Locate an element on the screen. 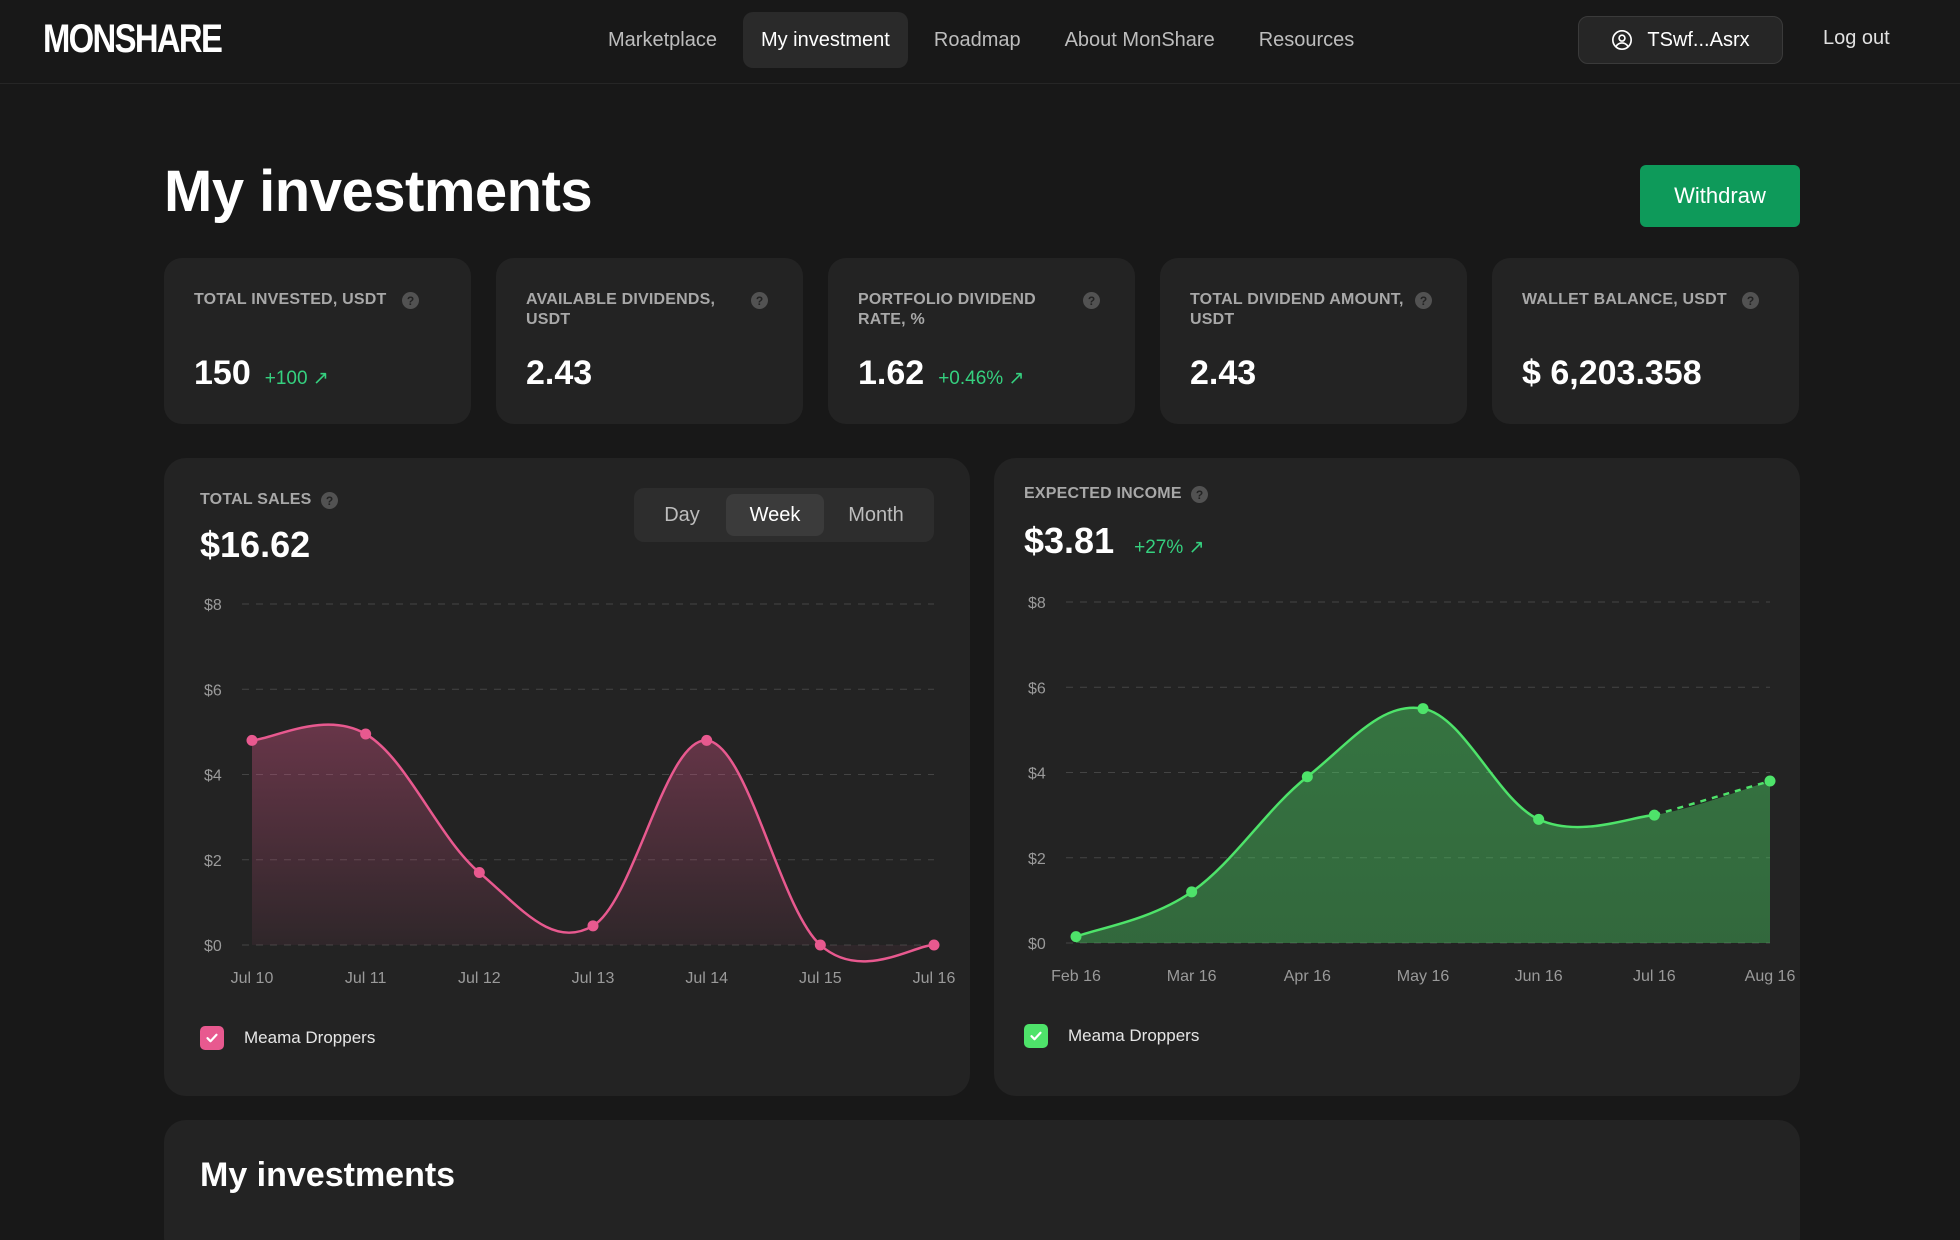 This screenshot has height=1240, width=1960. x-tick-label: Jul 14 is located at coordinates (706, 978).